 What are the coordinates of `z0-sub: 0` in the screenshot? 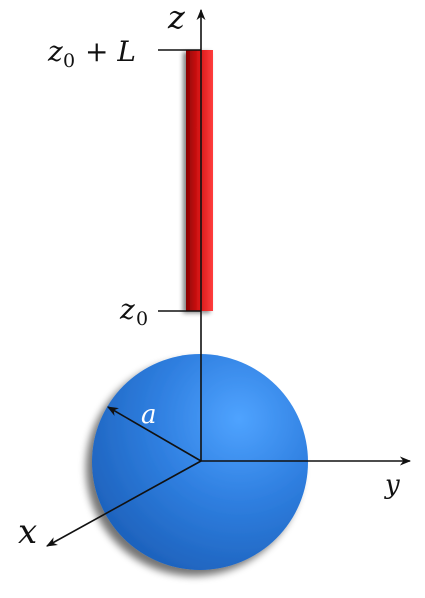 It's located at (142, 319).